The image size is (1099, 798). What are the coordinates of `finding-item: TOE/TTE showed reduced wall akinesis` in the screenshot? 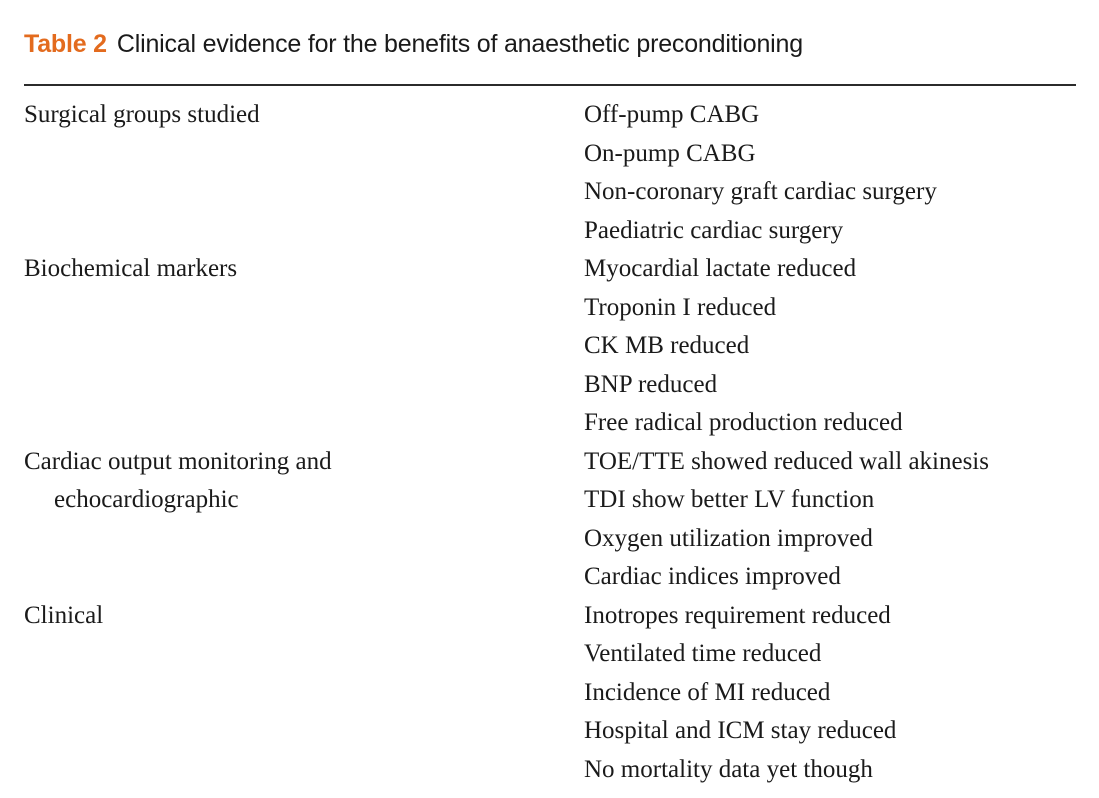 It's located at (841, 462).